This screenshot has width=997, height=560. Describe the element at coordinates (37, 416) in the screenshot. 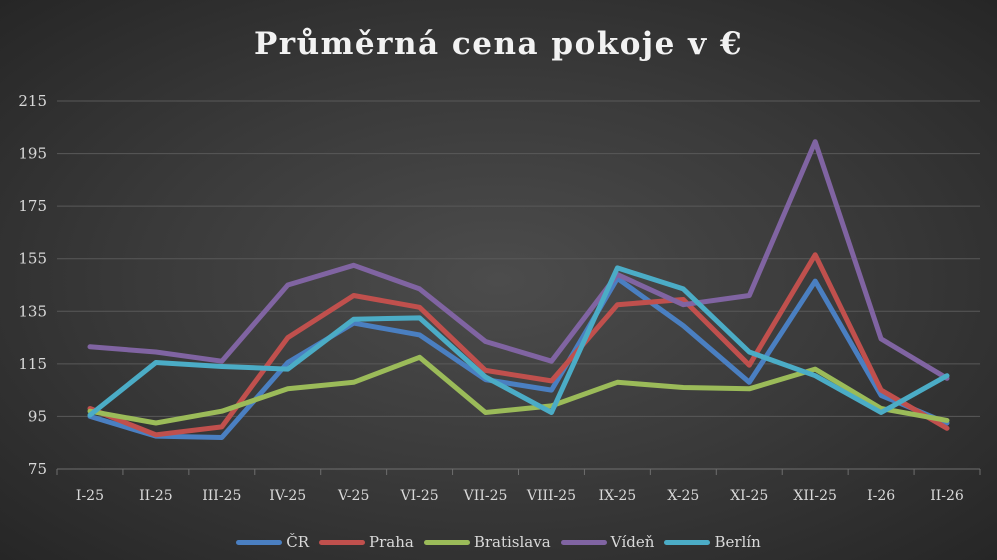

I see `y-tick-label: 95` at that location.